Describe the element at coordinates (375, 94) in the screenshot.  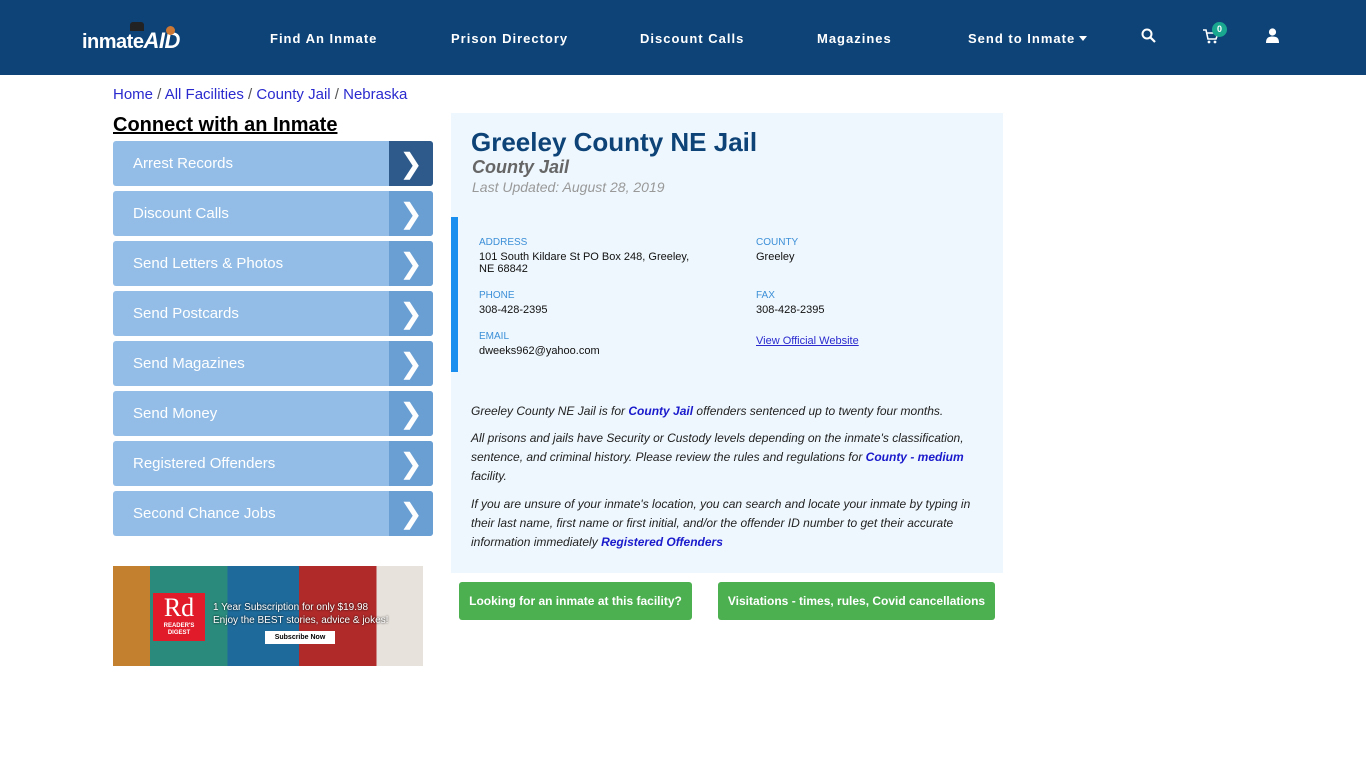
I see `breadcrumb-nebraska: Nebraska` at that location.